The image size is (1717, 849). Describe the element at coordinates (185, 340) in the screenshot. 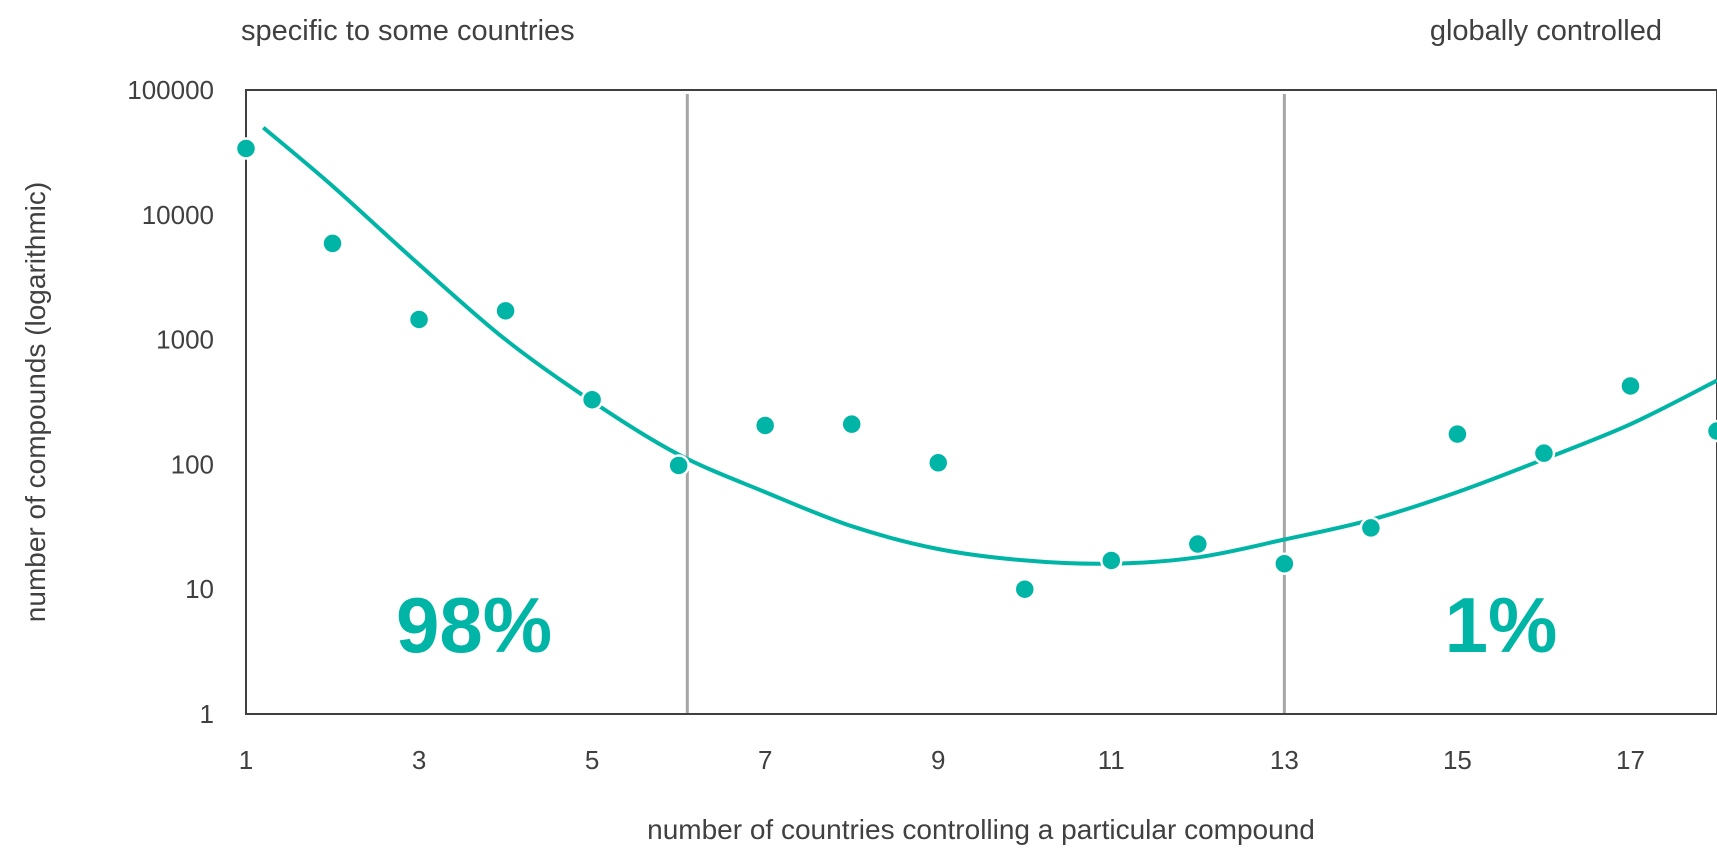

I see `y-tick-label: 1000` at that location.